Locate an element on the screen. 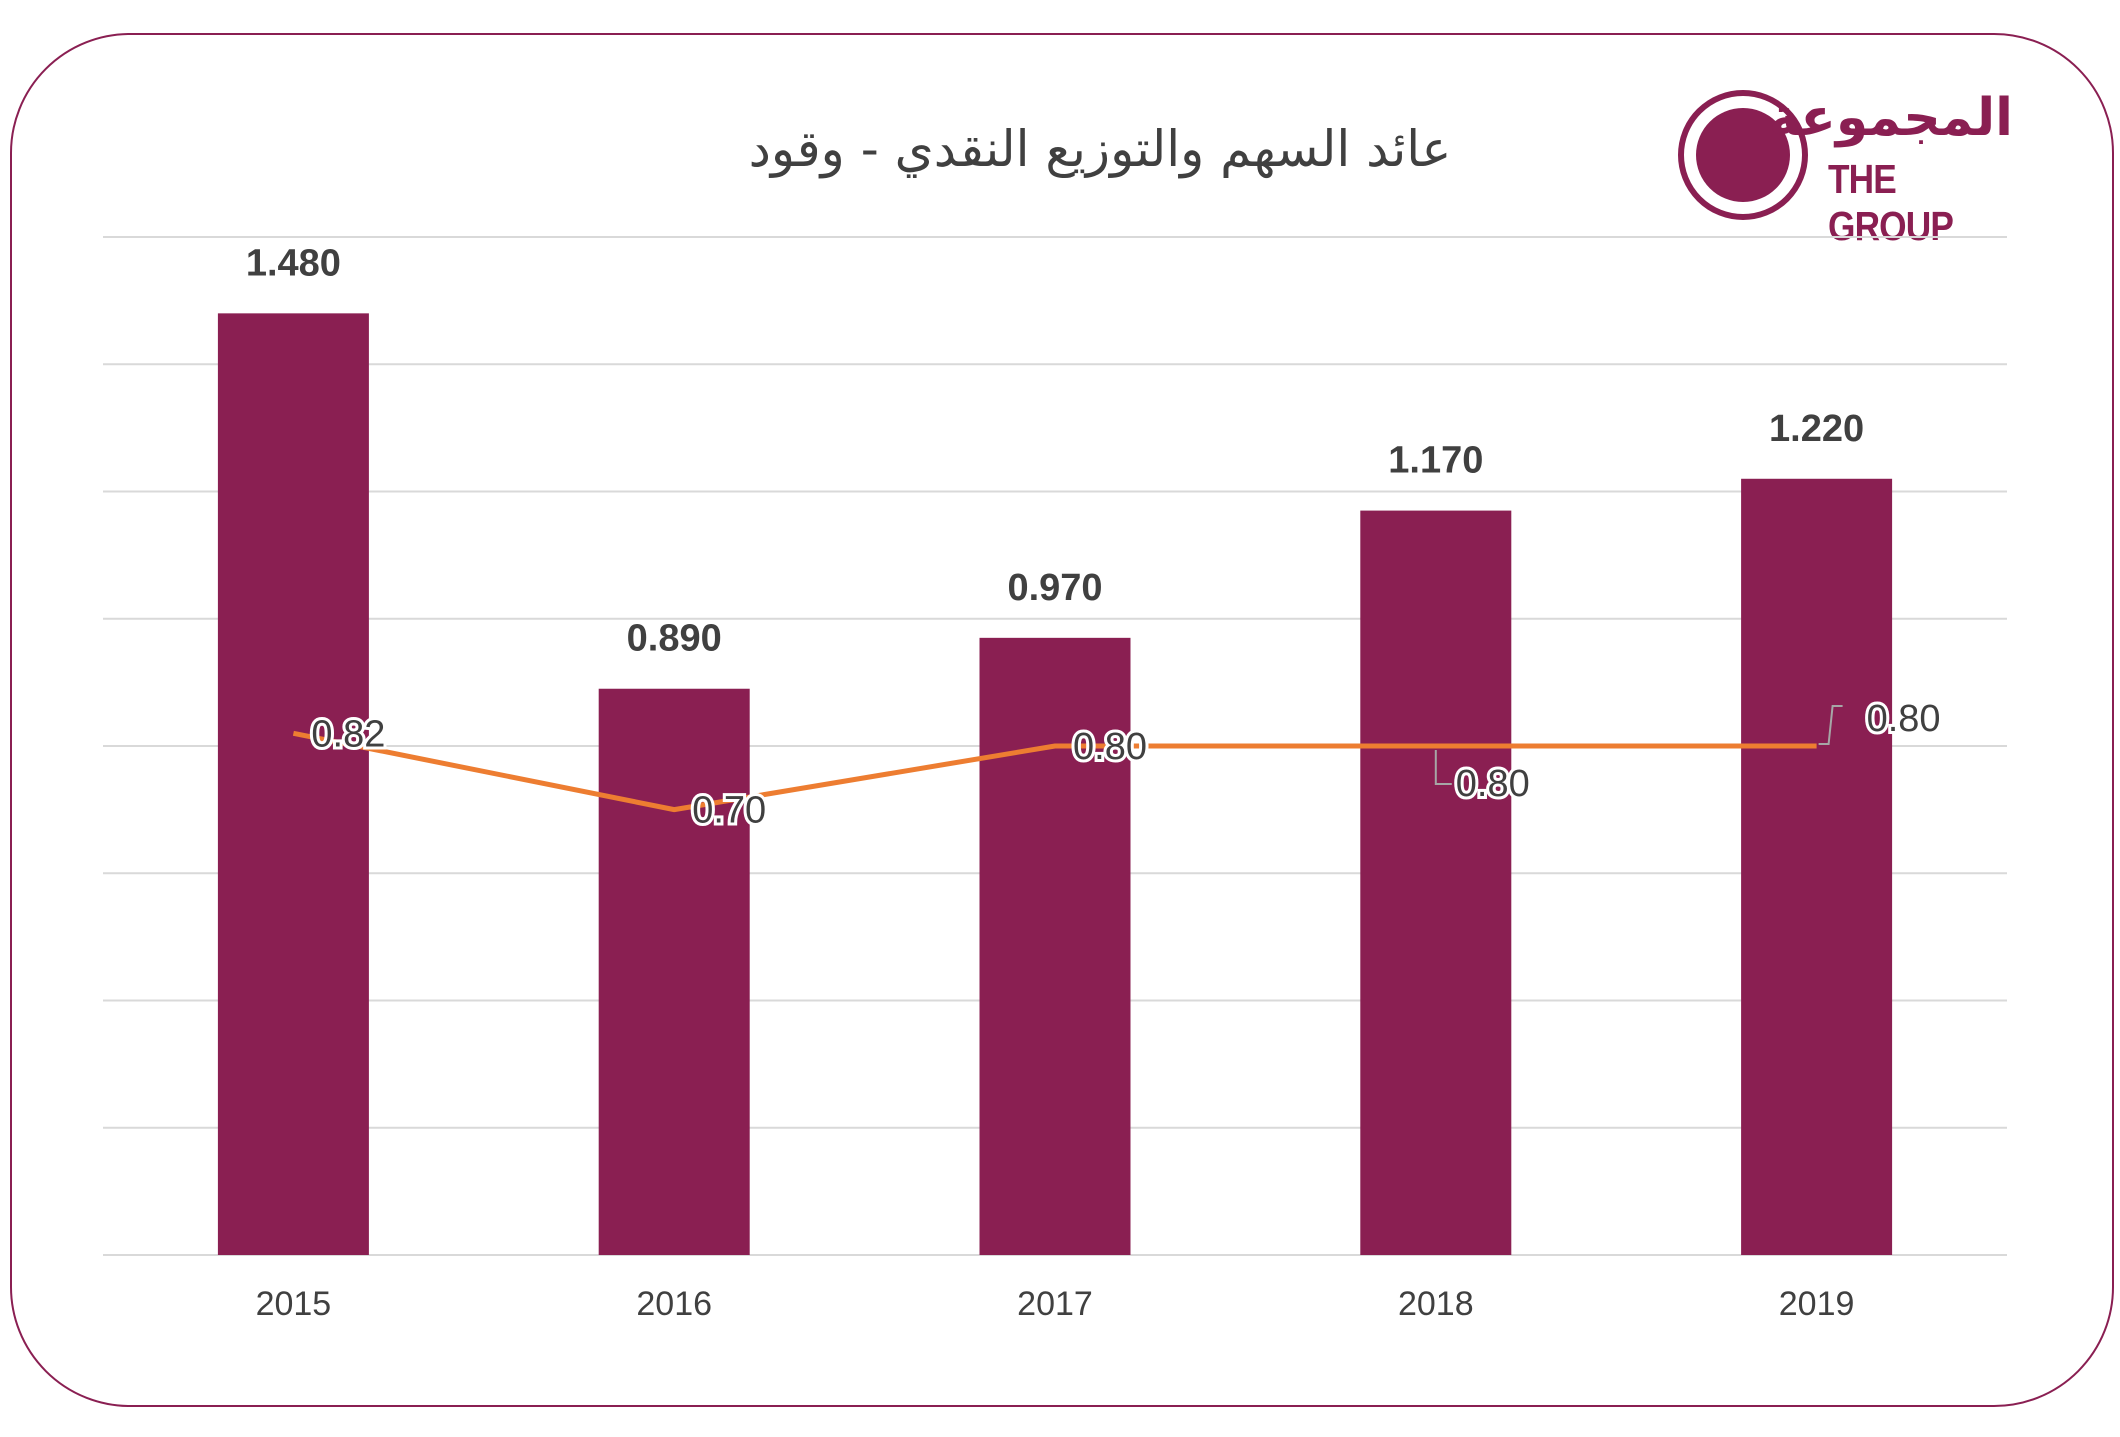 The width and height of the screenshot is (2120, 1437). leader-line-2018 is located at coordinates (1443, 767).